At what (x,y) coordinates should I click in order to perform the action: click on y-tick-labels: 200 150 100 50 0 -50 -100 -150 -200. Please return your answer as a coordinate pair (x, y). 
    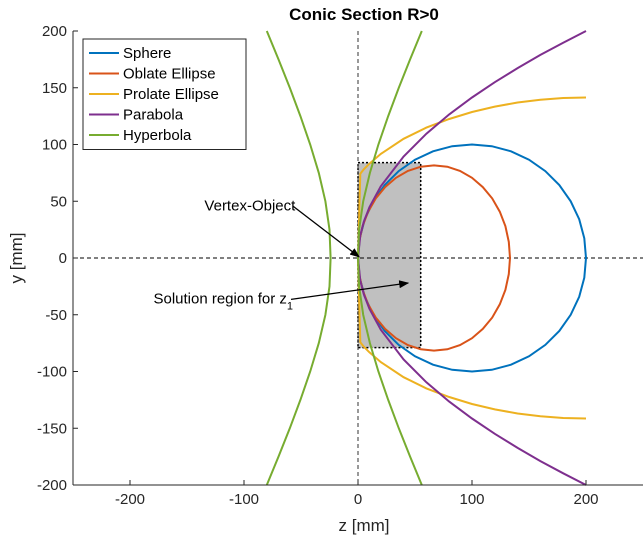
    Looking at the image, I should click on (57, 258).